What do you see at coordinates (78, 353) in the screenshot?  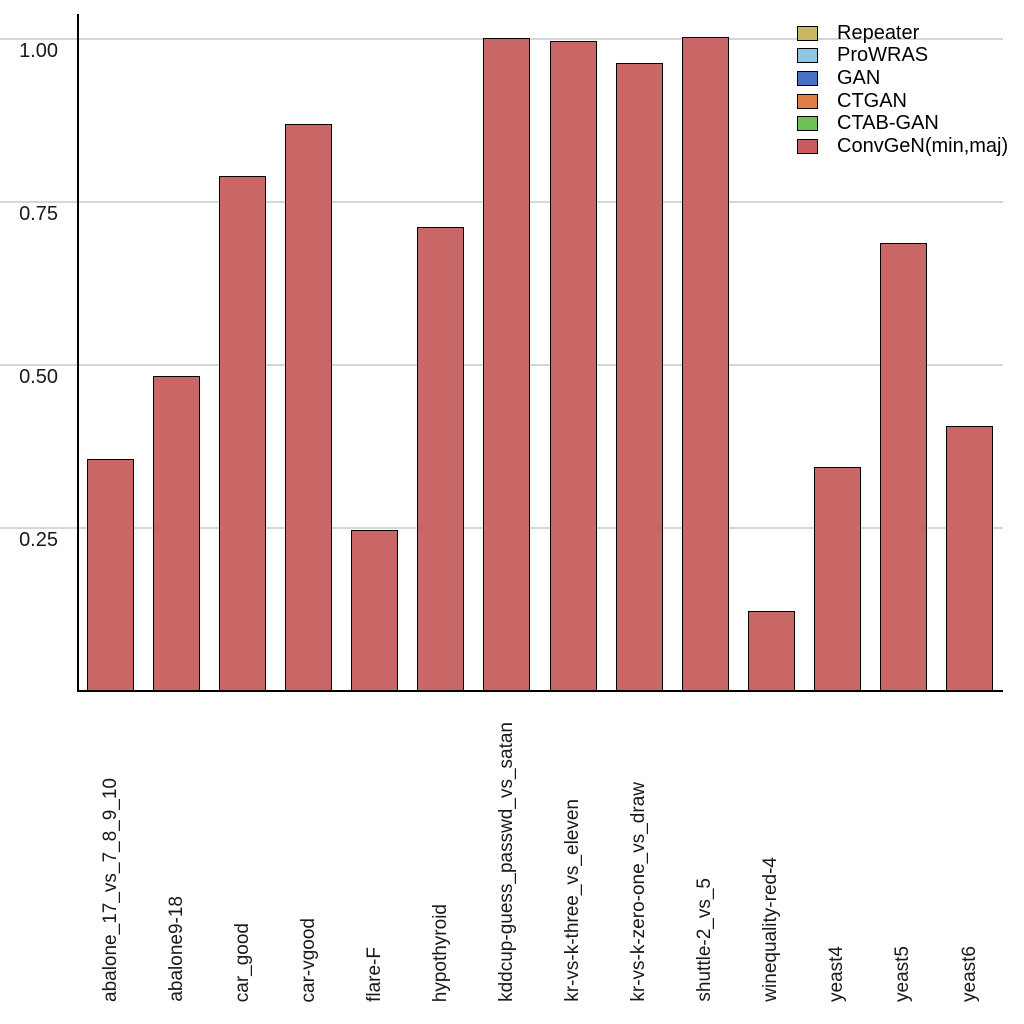 I see `y-axis-line` at bounding box center [78, 353].